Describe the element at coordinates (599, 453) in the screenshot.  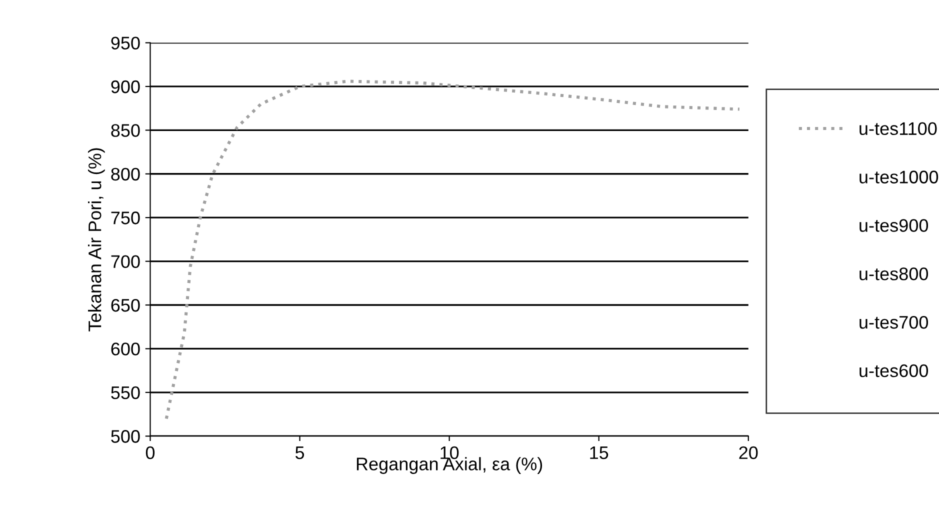
I see `x-tick-label: 15` at that location.